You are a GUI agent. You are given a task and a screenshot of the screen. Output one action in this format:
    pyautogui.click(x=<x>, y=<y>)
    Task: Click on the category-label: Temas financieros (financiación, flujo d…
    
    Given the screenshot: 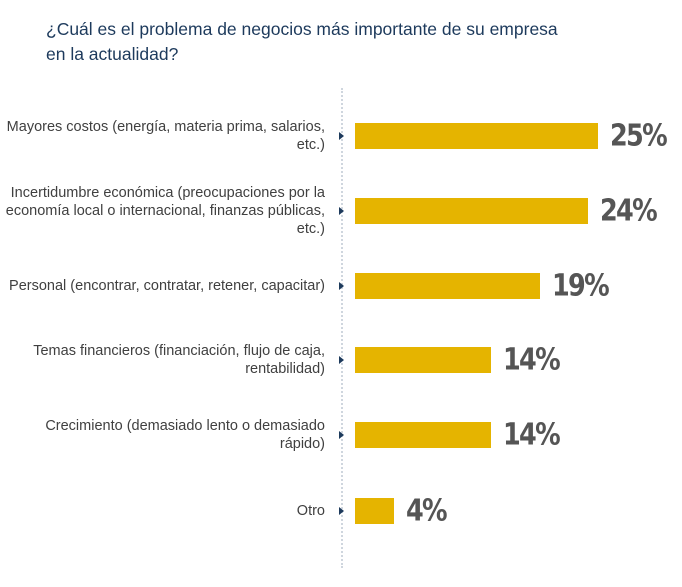 What is the action you would take?
    pyautogui.click(x=179, y=360)
    